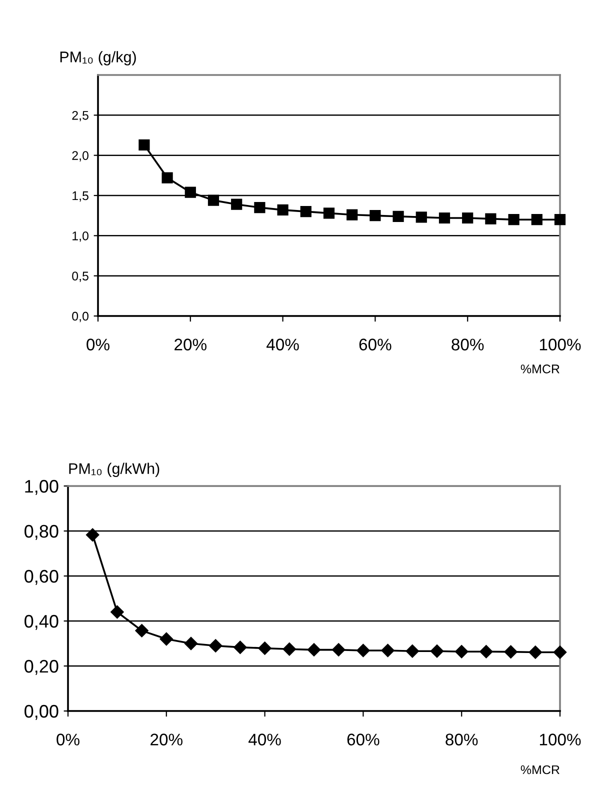  Describe the element at coordinates (41, 532) in the screenshot. I see `y-tick-label: 0,80` at that location.